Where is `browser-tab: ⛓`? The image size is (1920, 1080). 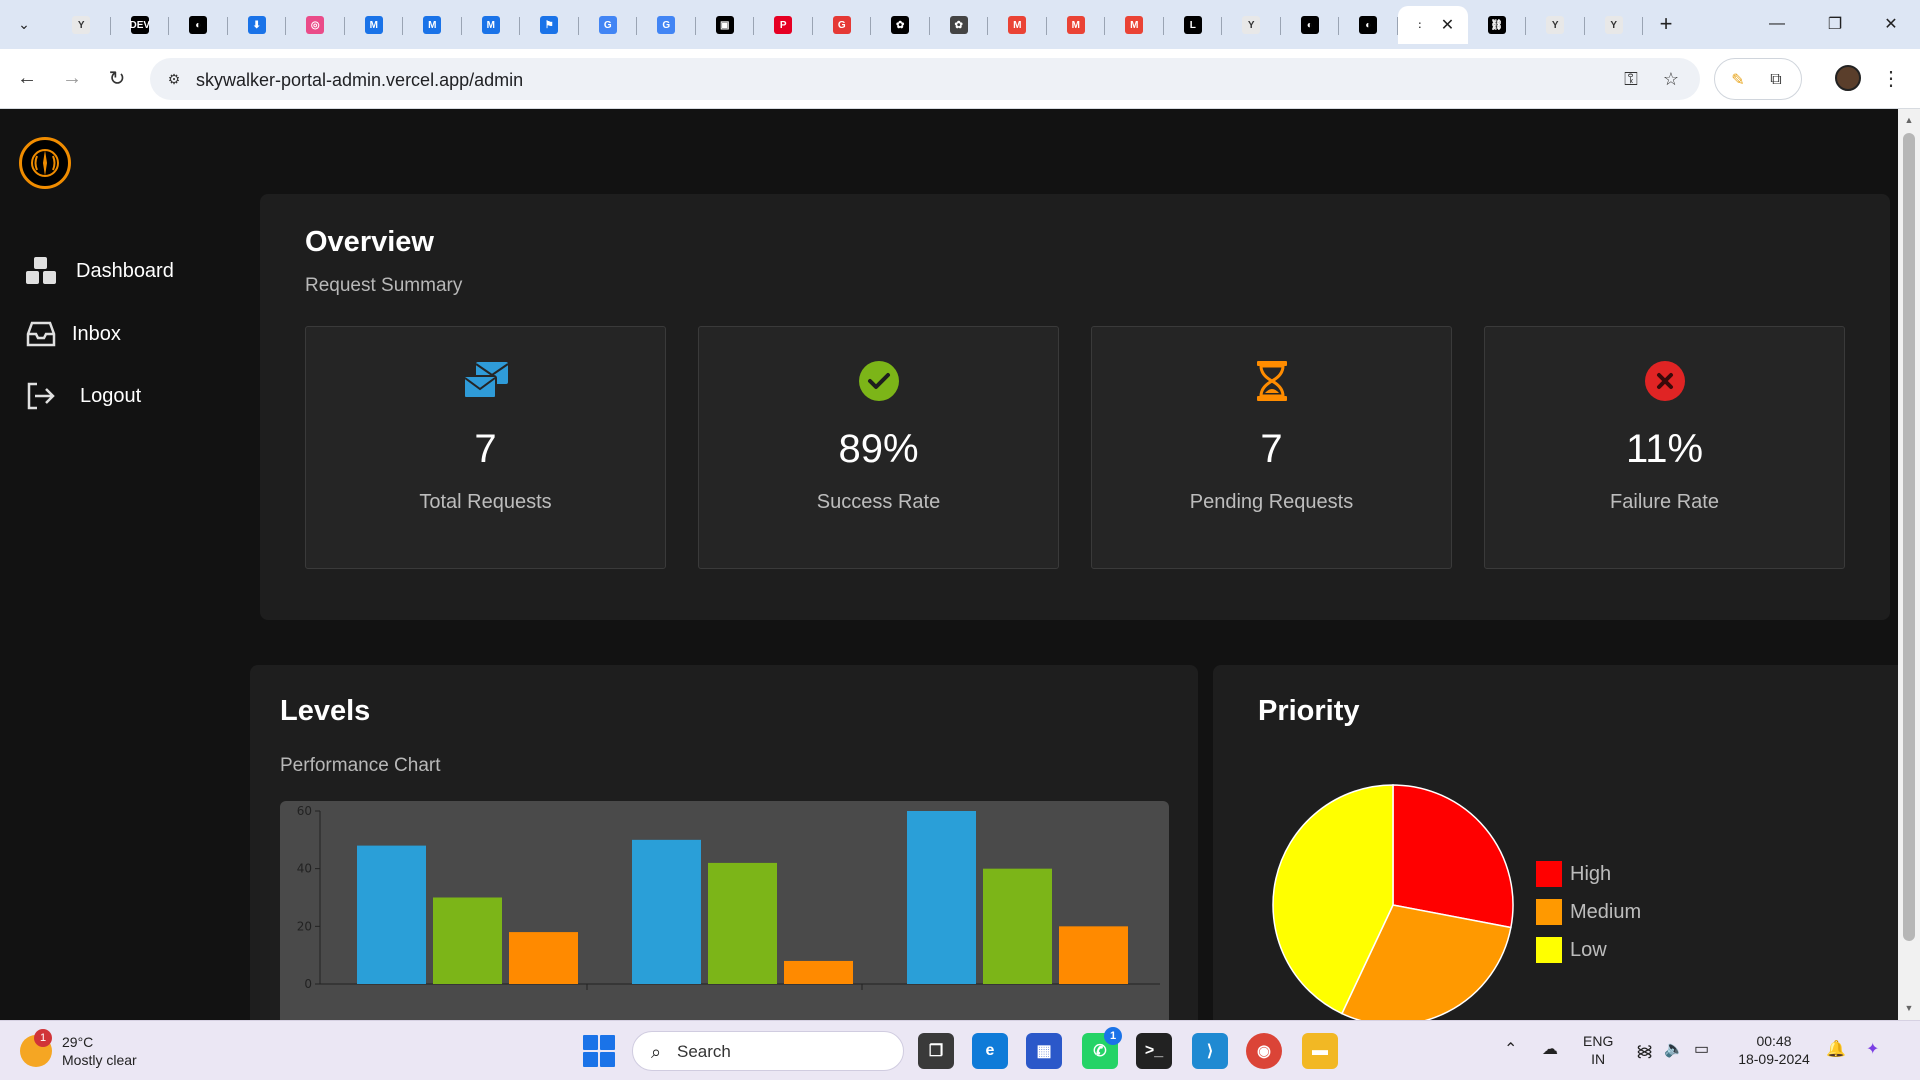
browser-tab: ⛓ is located at coordinates (1497, 25).